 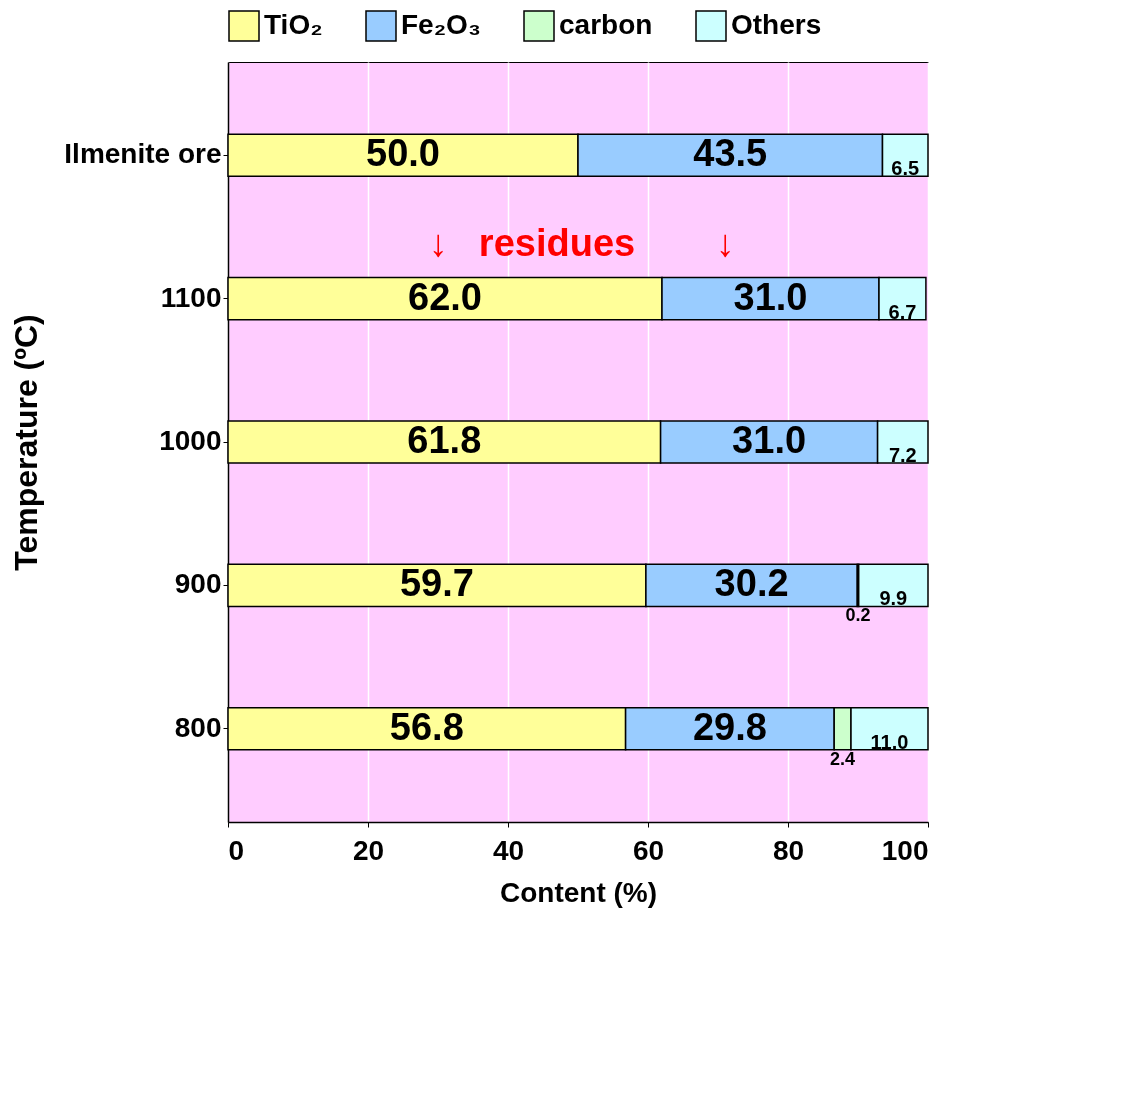 What do you see at coordinates (788, 850) in the screenshot?
I see `x-tick-label: 80` at bounding box center [788, 850].